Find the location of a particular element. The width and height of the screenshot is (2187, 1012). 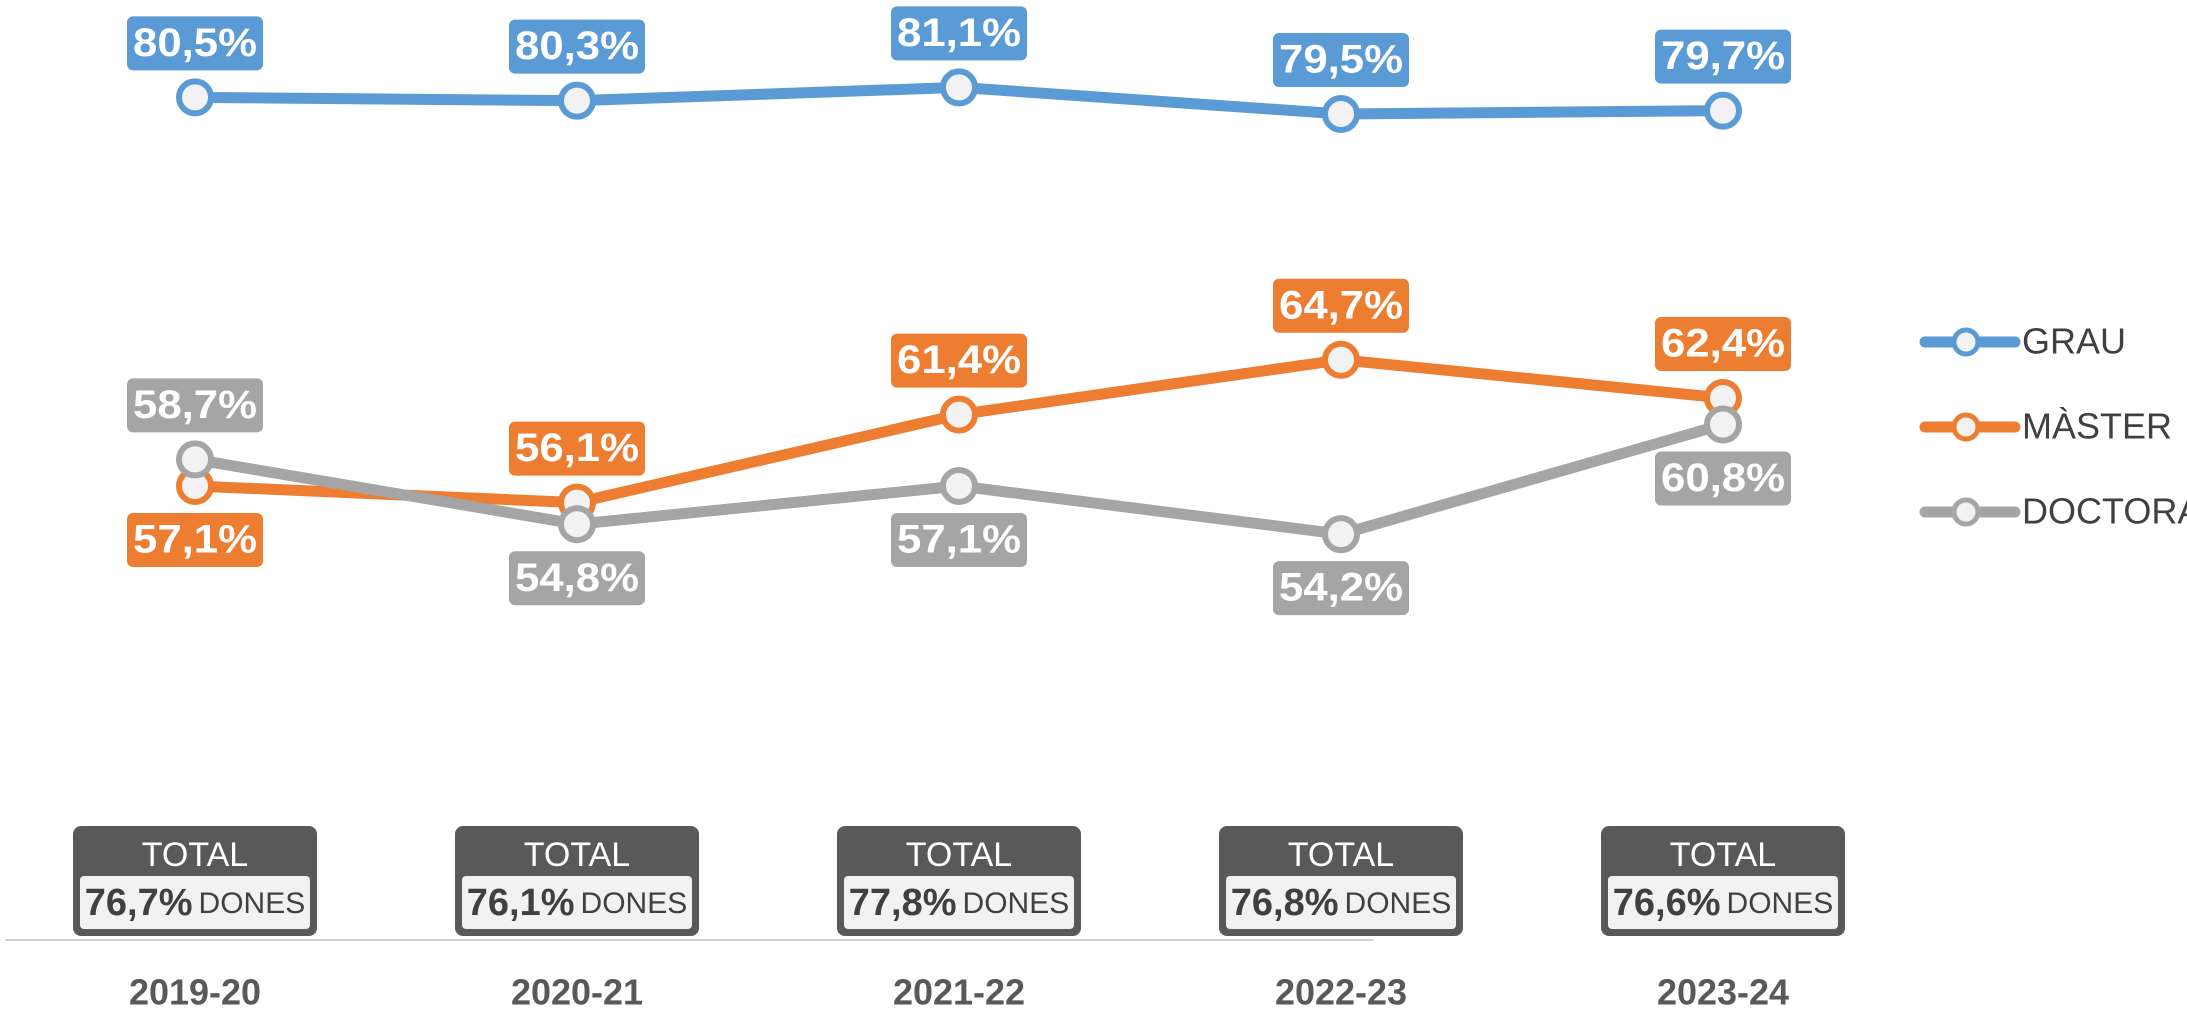

total-text: 76,7% DONES is located at coordinates (195, 903).